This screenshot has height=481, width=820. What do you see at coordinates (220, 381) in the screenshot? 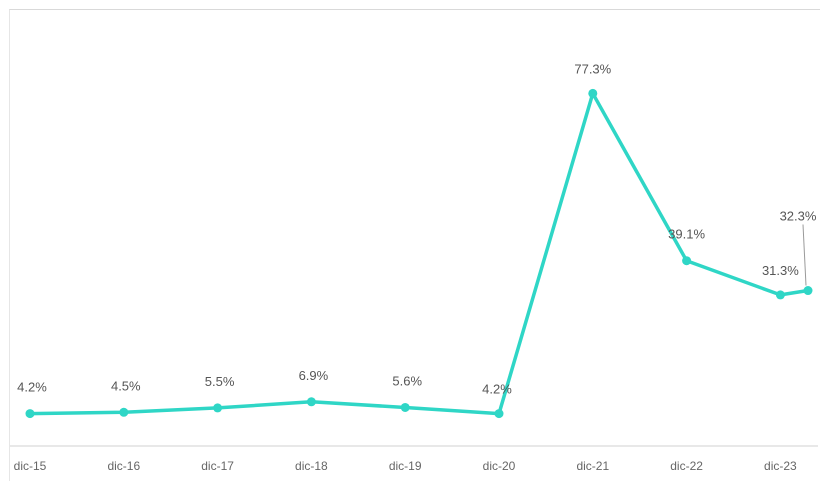
I see `data-label-3: 5.5%` at bounding box center [220, 381].